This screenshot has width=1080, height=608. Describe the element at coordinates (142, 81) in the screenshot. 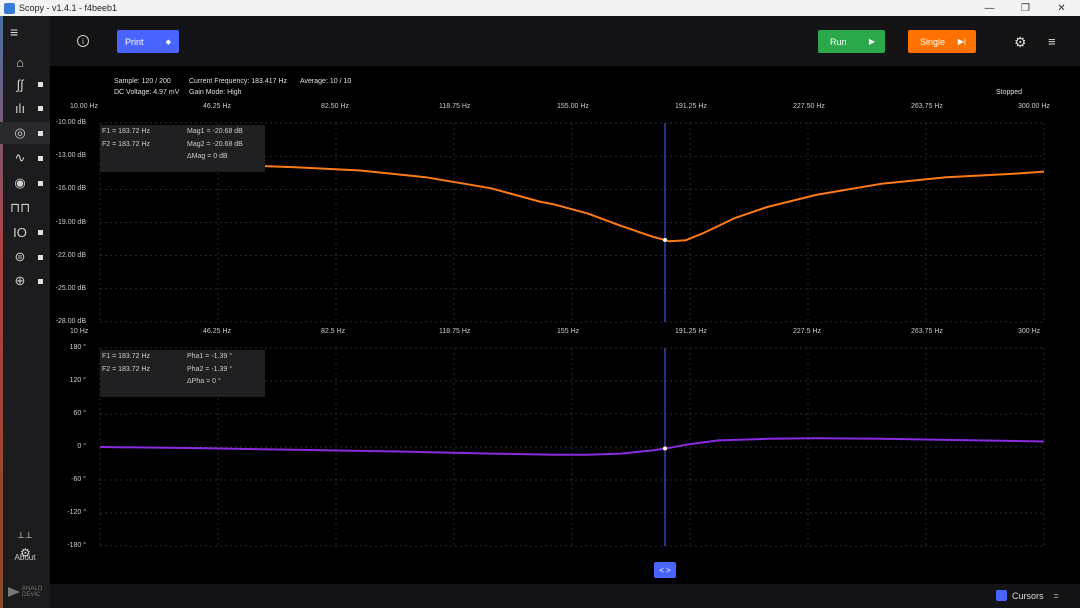

I see `sample-count: Sample: 120 / 200` at that location.